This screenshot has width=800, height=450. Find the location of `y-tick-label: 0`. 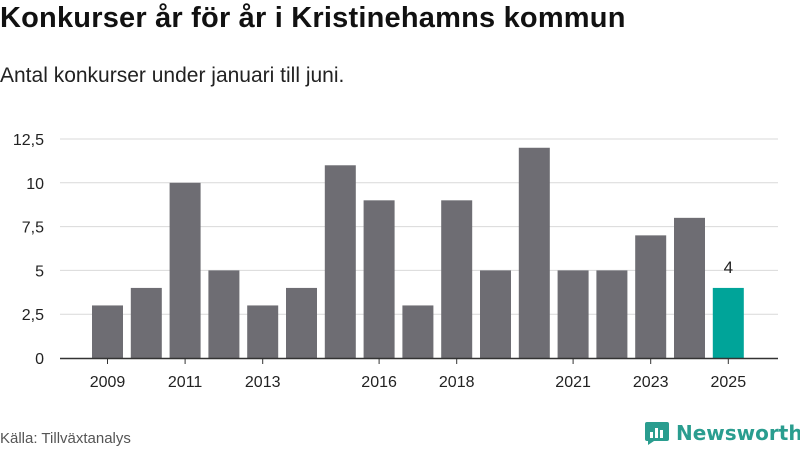

y-tick-label: 0 is located at coordinates (39, 359).